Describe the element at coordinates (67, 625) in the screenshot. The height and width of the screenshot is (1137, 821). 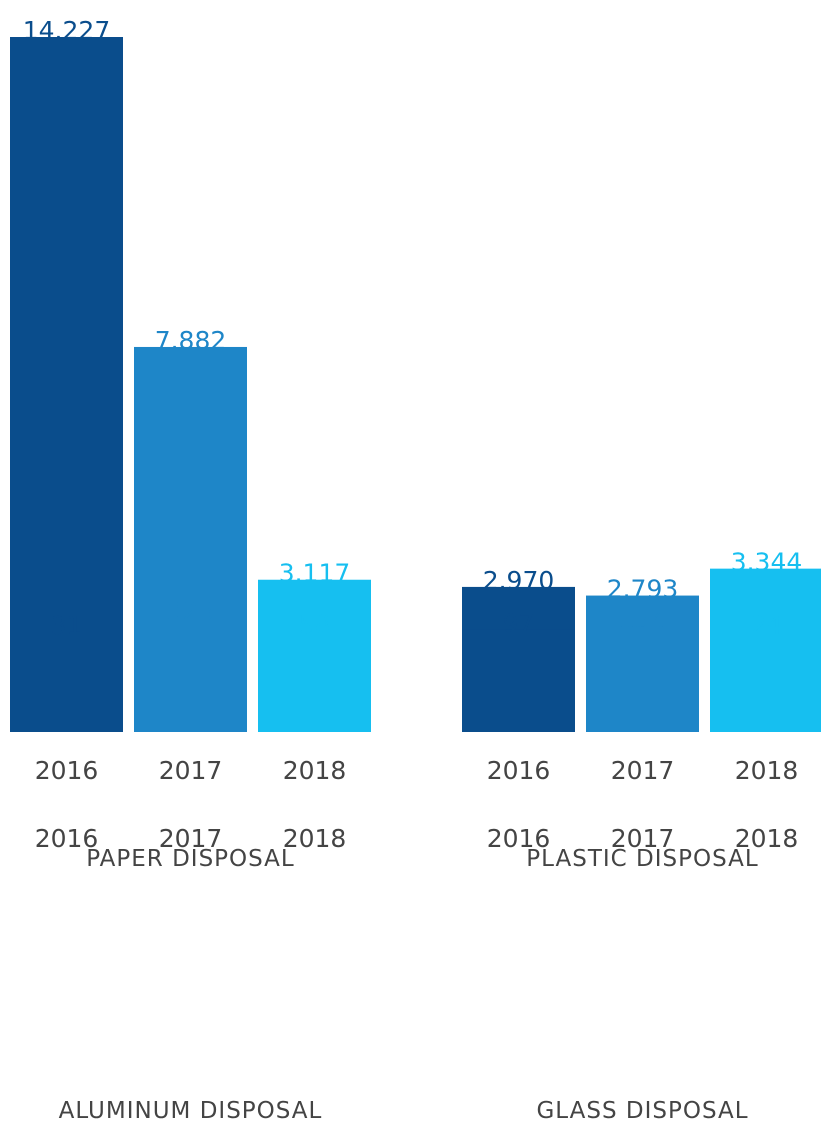
I see `value-label: 31` at that location.